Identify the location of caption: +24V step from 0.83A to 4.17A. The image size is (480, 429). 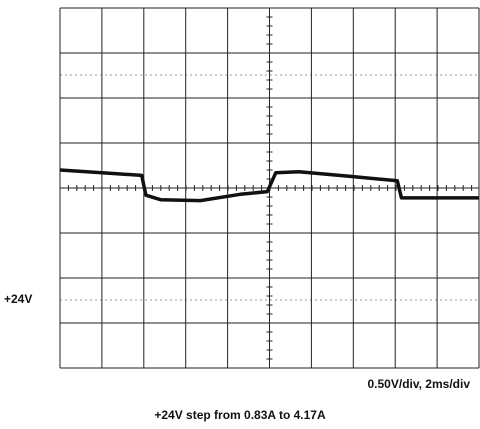
(240, 415).